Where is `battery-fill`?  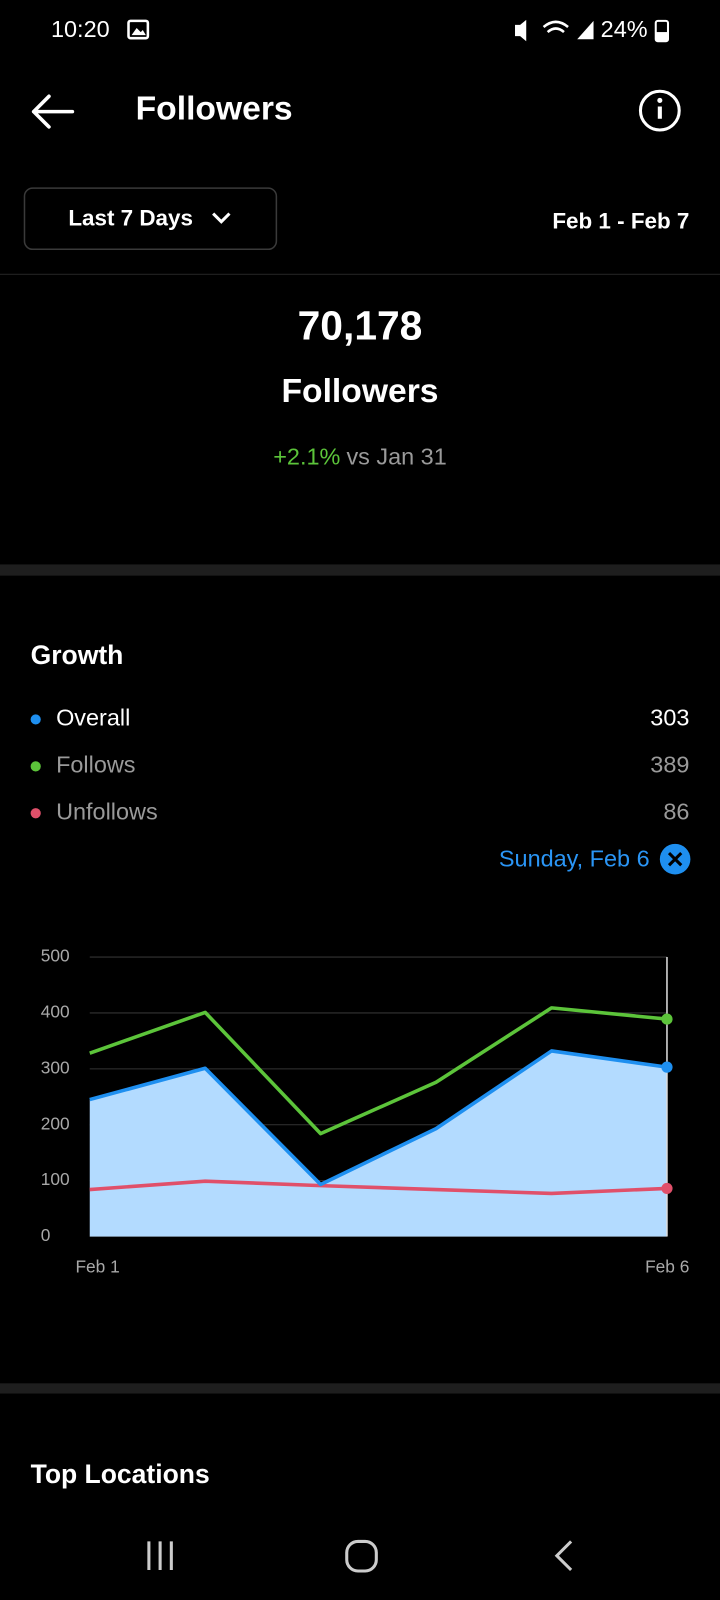 battery-fill is located at coordinates (661, 37).